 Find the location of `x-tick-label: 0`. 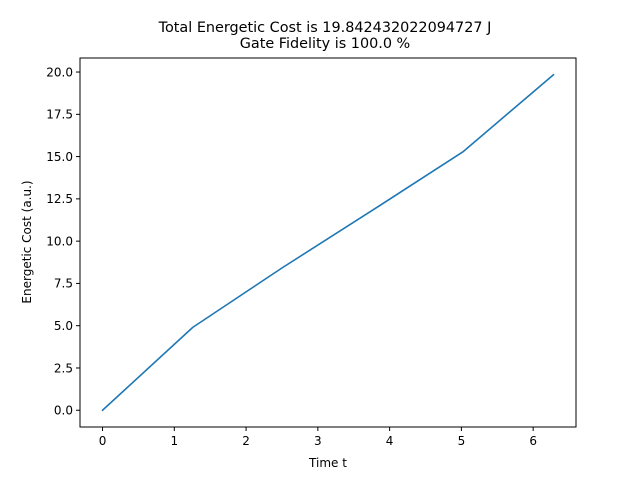

x-tick-label: 0 is located at coordinates (103, 441).